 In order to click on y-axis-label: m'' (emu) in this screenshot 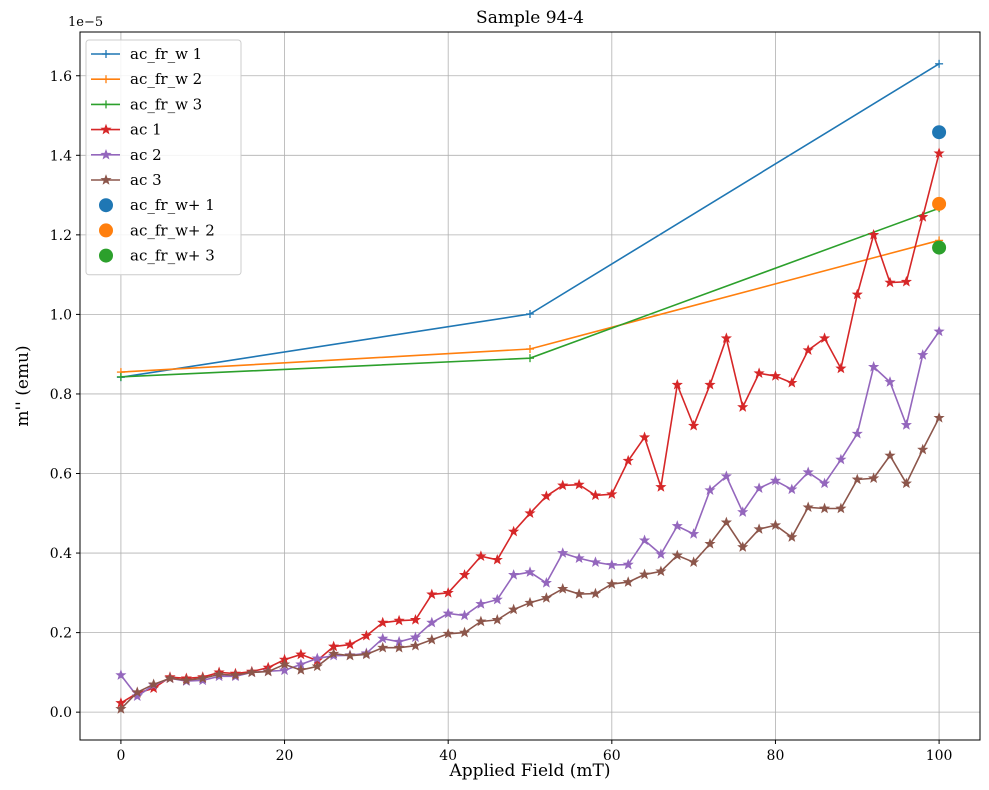, I will do `click(23, 385)`.